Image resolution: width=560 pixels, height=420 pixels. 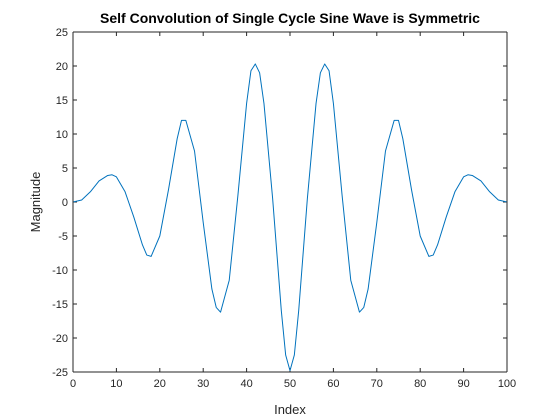 What do you see at coordinates (62, 101) in the screenshot?
I see `y-tick-label: 15` at bounding box center [62, 101].